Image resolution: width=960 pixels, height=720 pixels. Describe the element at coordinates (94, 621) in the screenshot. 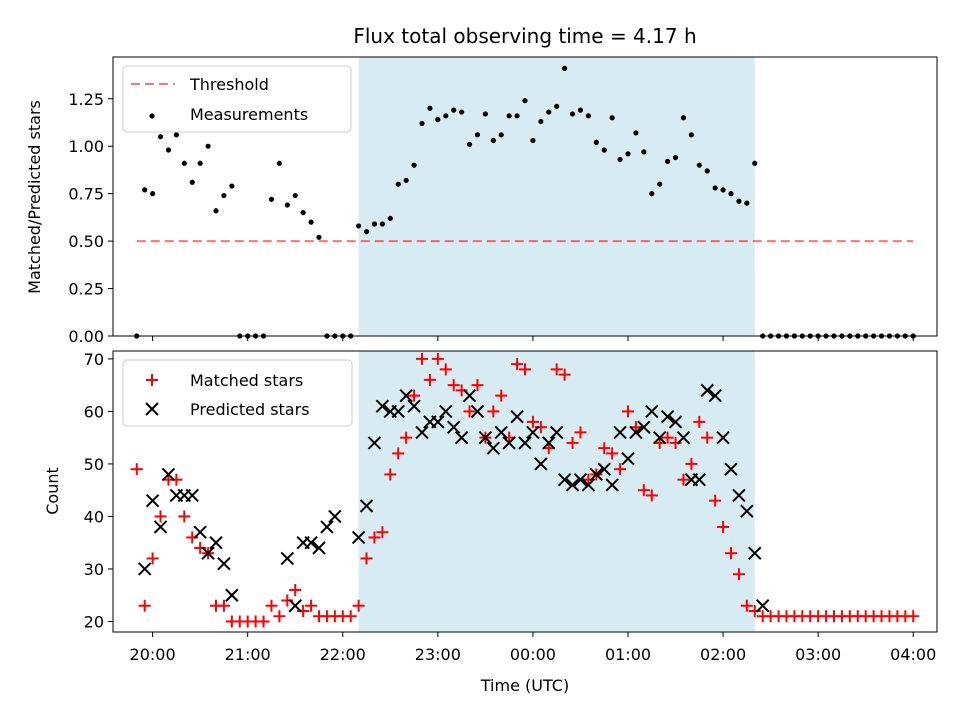

I see `bottom-y-tick-label-0: 20` at that location.